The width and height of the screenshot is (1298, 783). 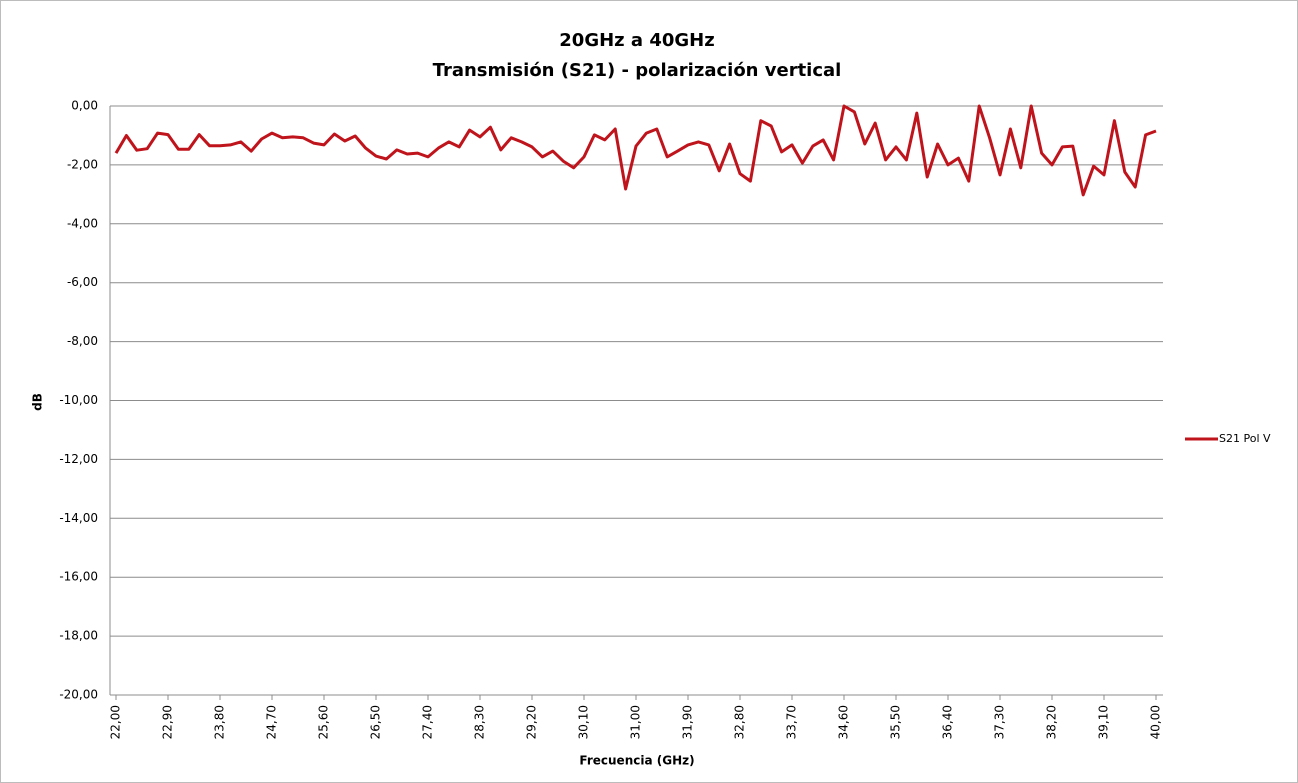 What do you see at coordinates (1245, 438) in the screenshot?
I see `legend-label: S21 Pol V` at bounding box center [1245, 438].